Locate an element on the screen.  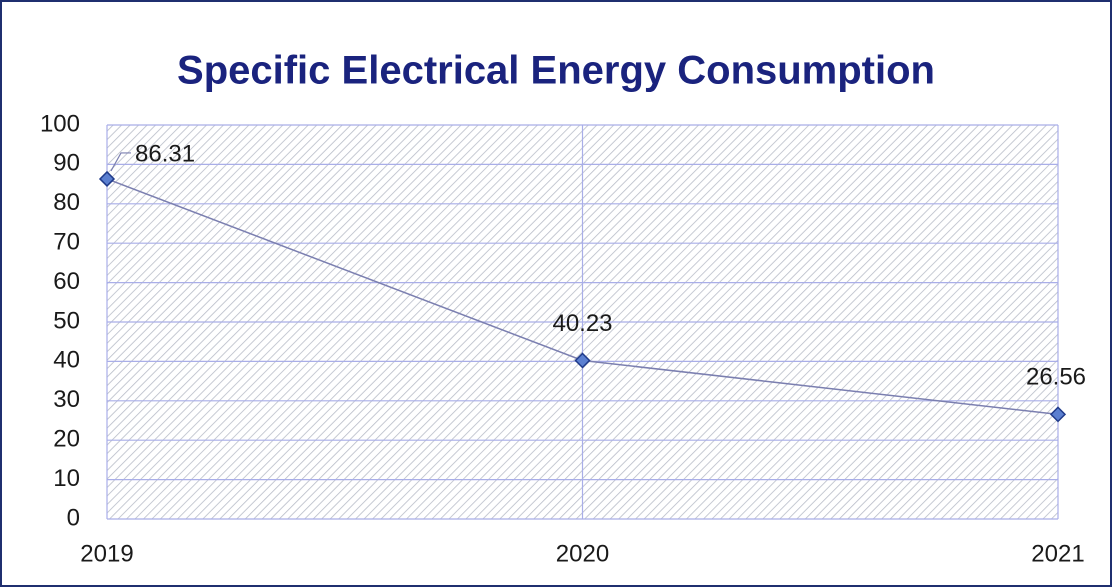
x-tick-label: 2021 is located at coordinates (1057, 553).